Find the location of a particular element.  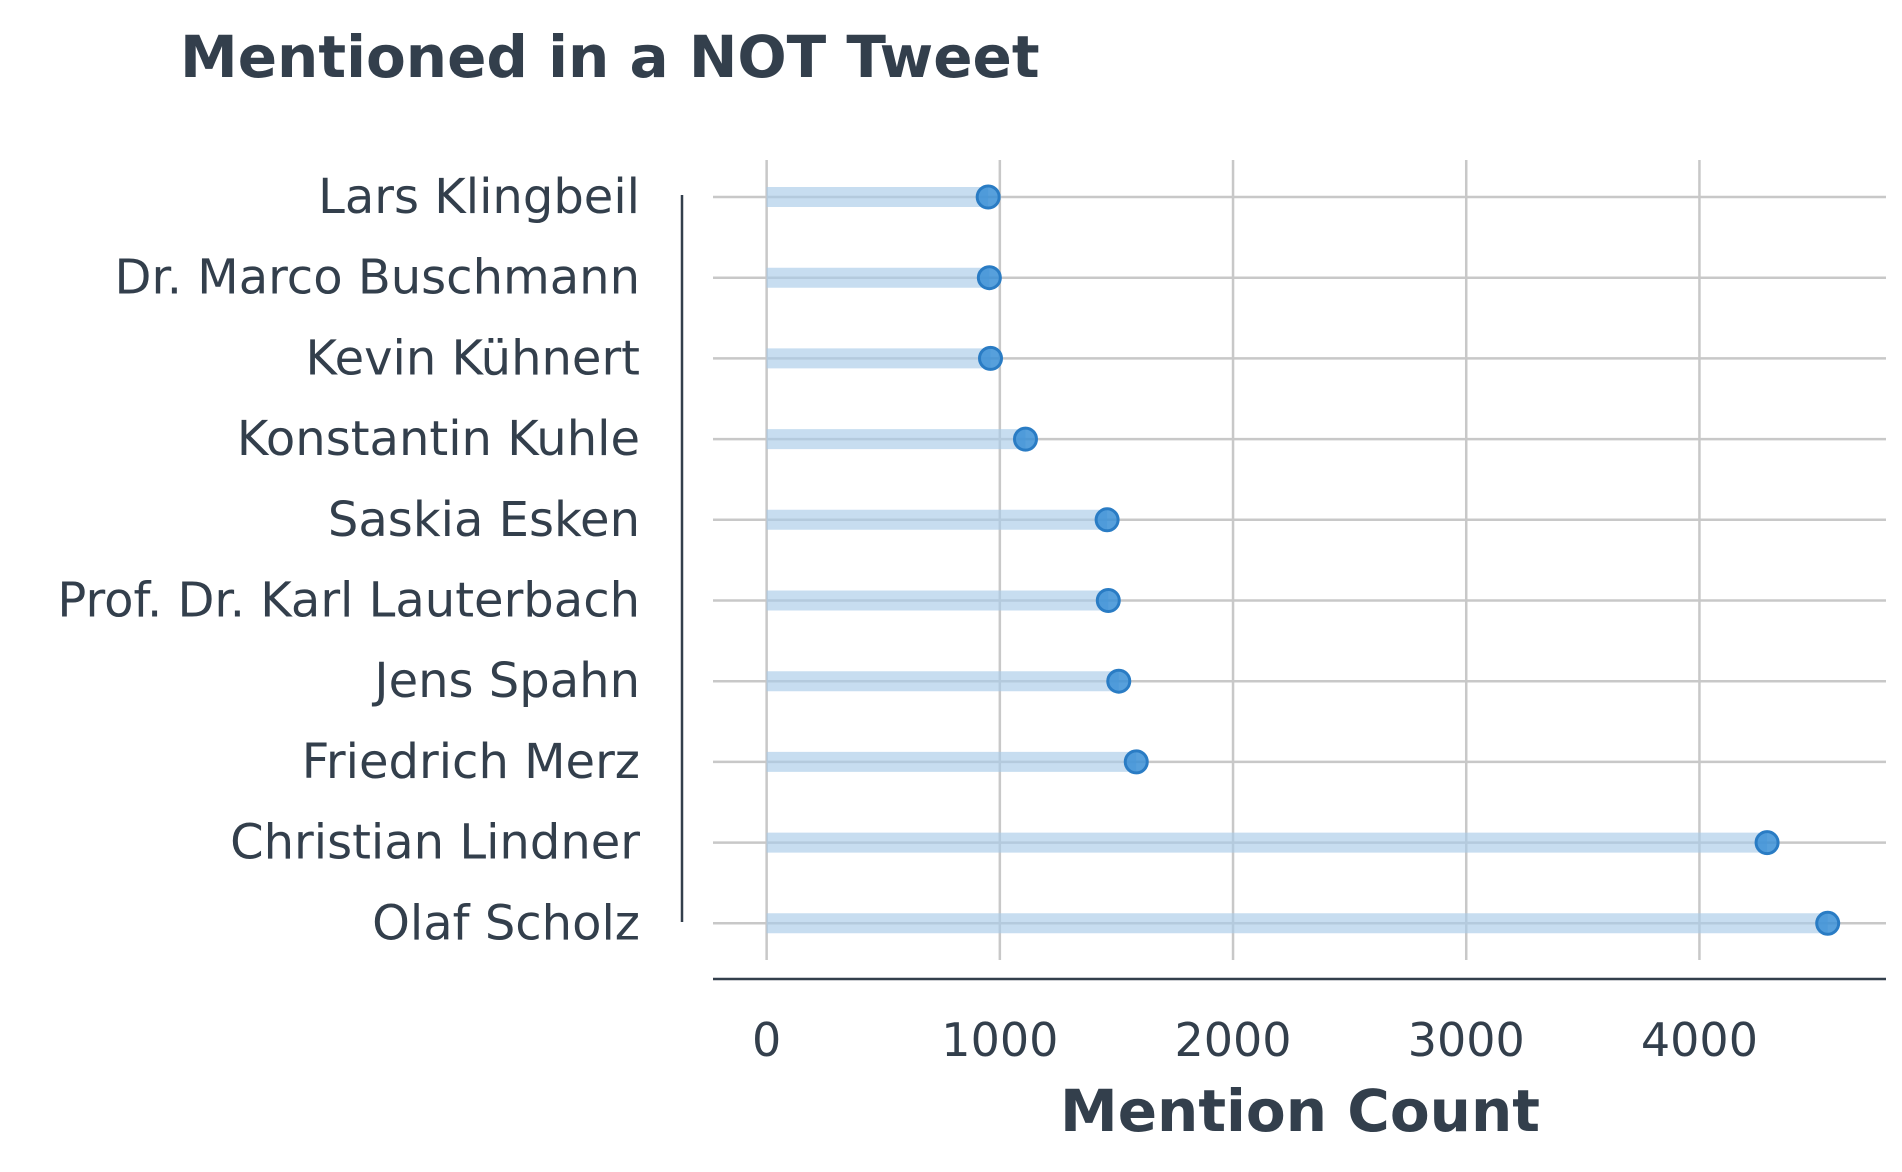

x-tick-labels: 0 1000 2000 3000 4000 is located at coordinates (1255, 1040).